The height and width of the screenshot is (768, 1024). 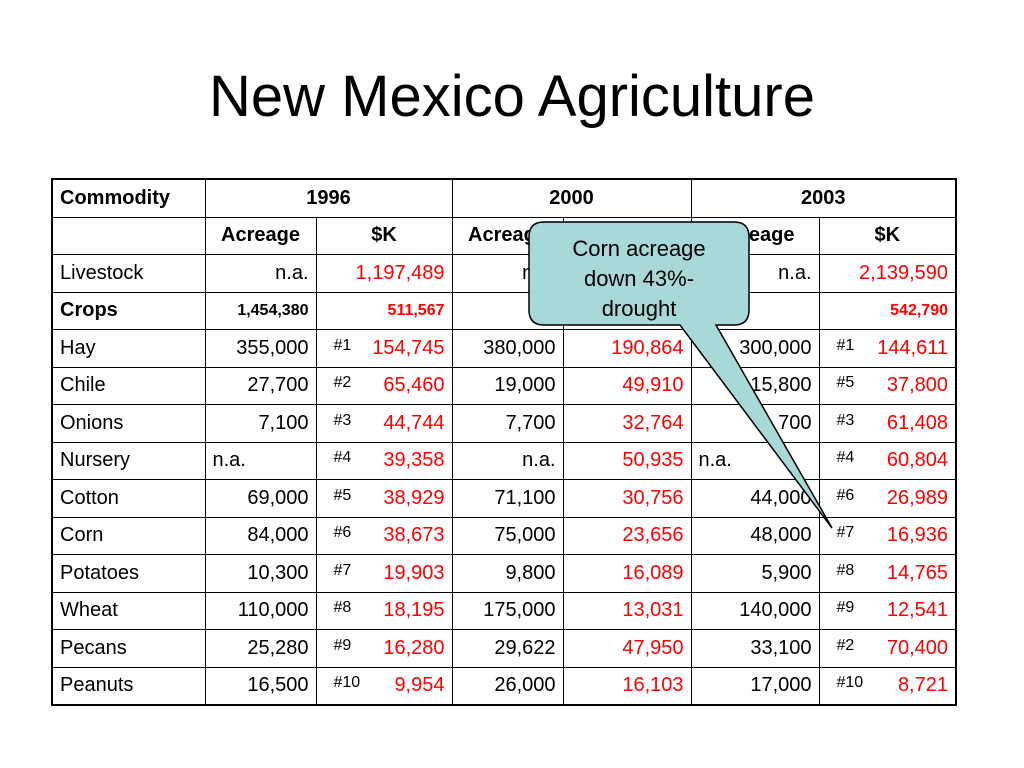 I want to click on acreage-cell-2003: 700, so click(x=755, y=423).